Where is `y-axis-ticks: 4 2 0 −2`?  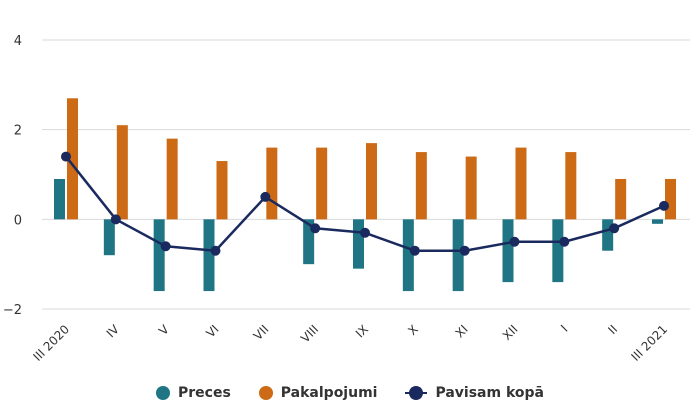
y-axis-ticks: 4 2 0 −2 is located at coordinates (12, 176).